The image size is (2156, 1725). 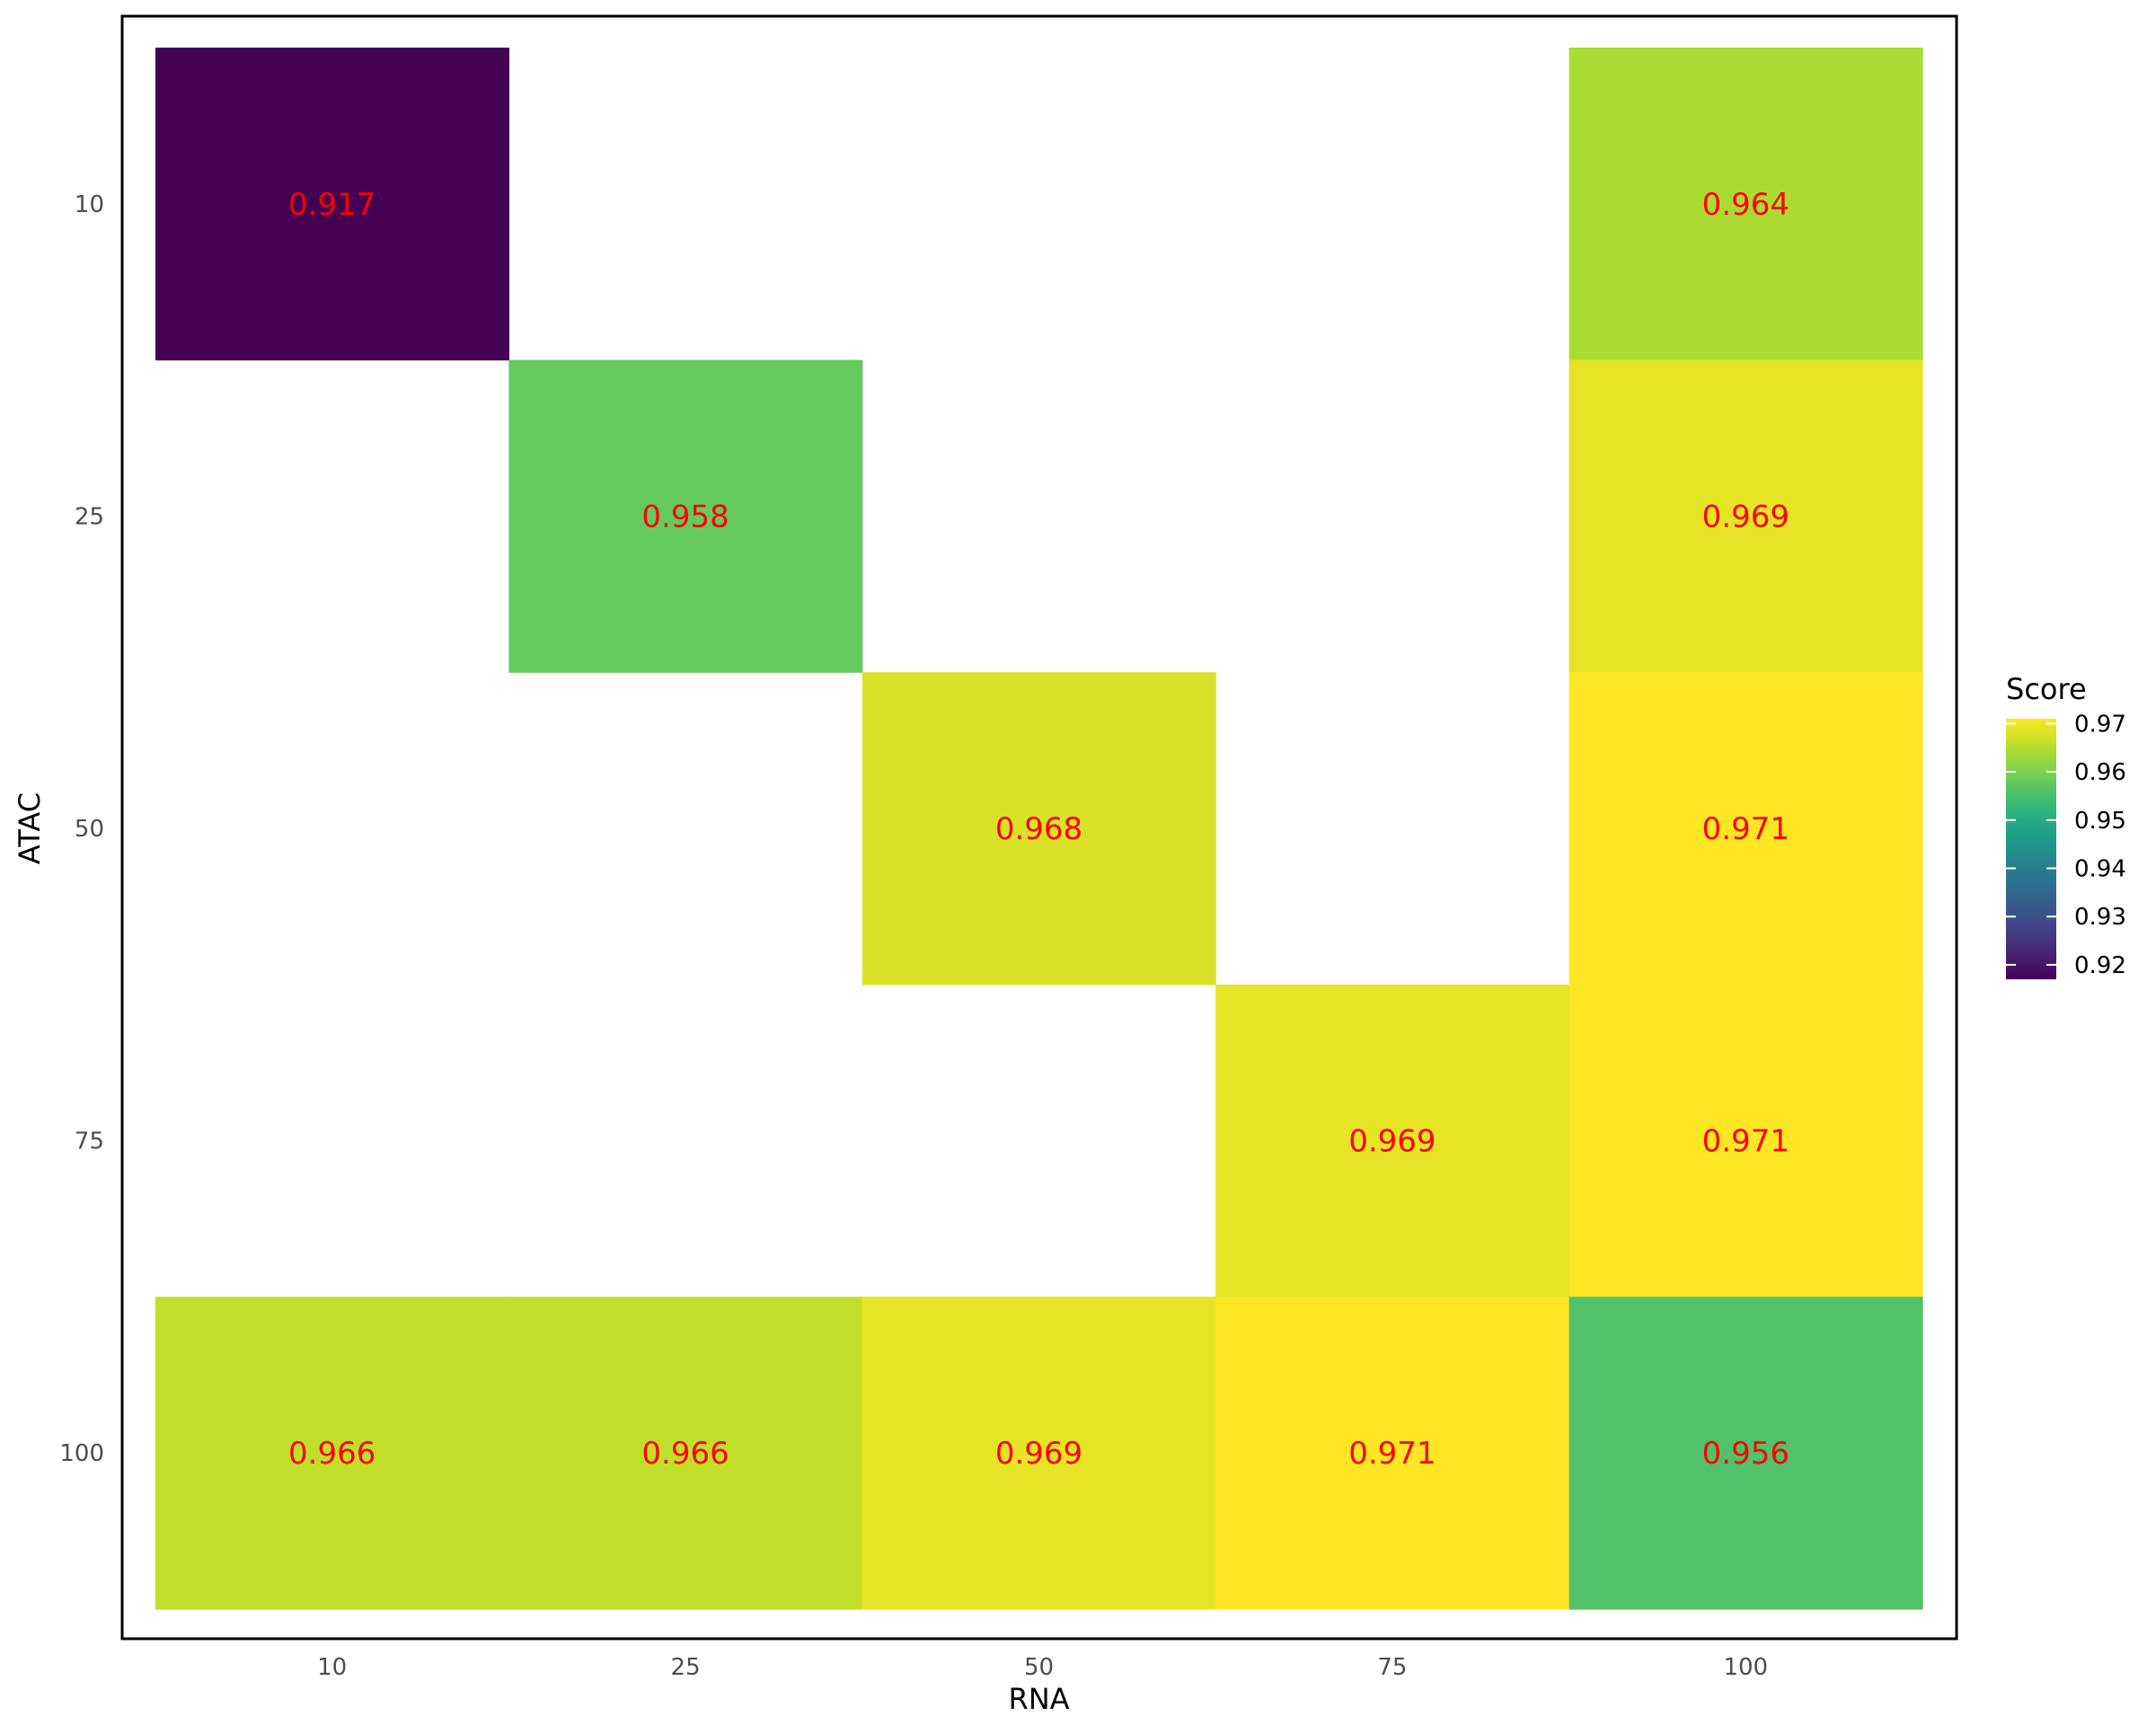 I want to click on x-tick-label: 75, so click(x=1392, y=1667).